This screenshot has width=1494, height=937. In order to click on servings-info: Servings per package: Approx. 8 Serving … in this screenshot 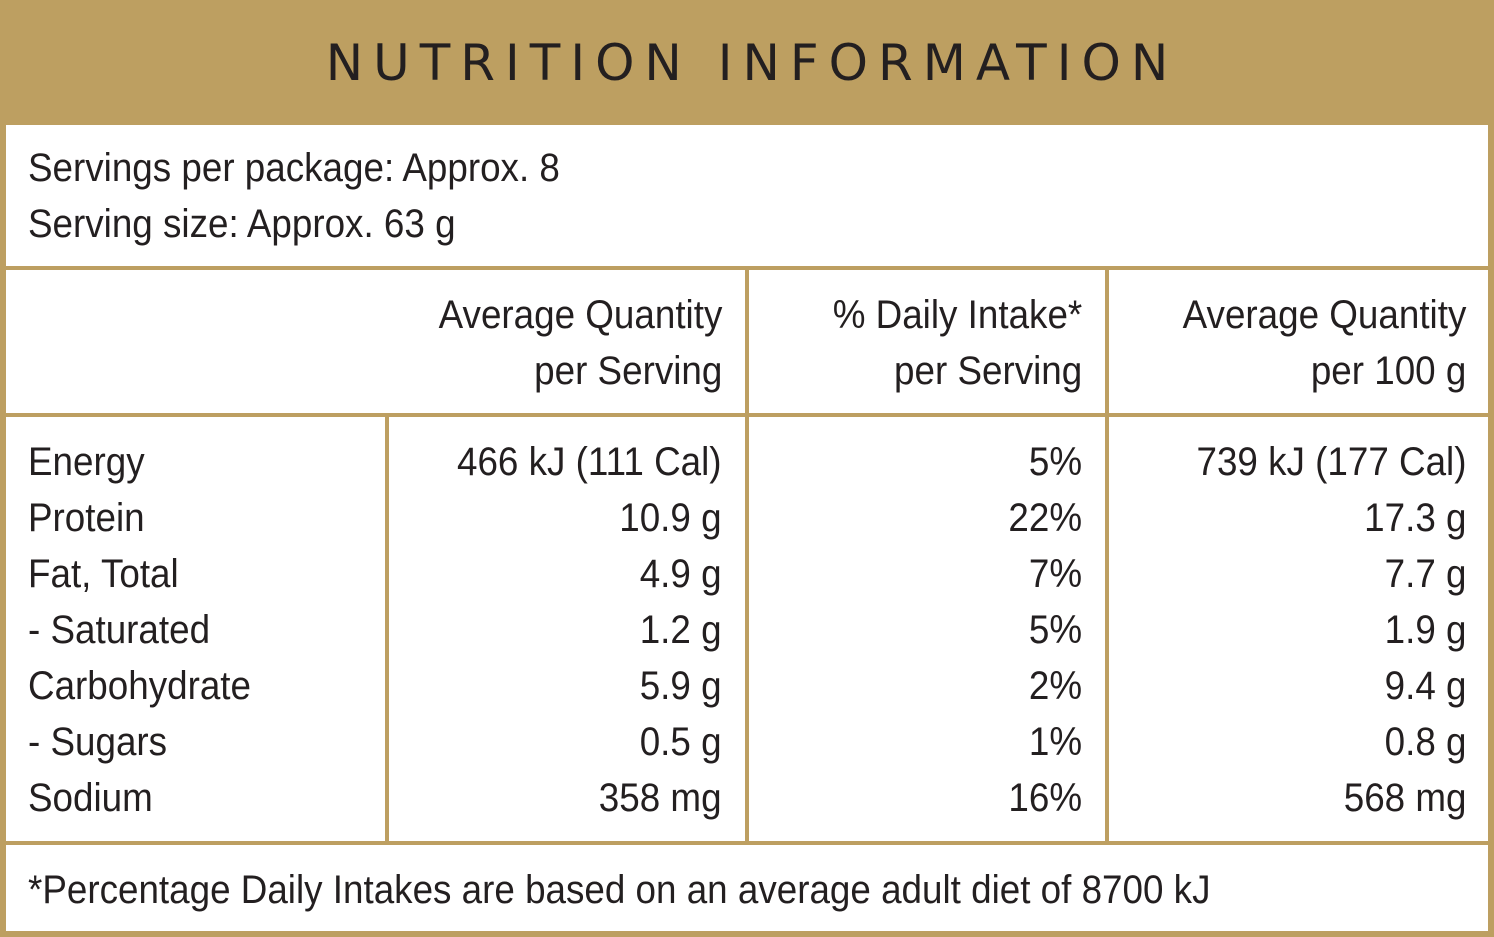, I will do `click(294, 196)`.